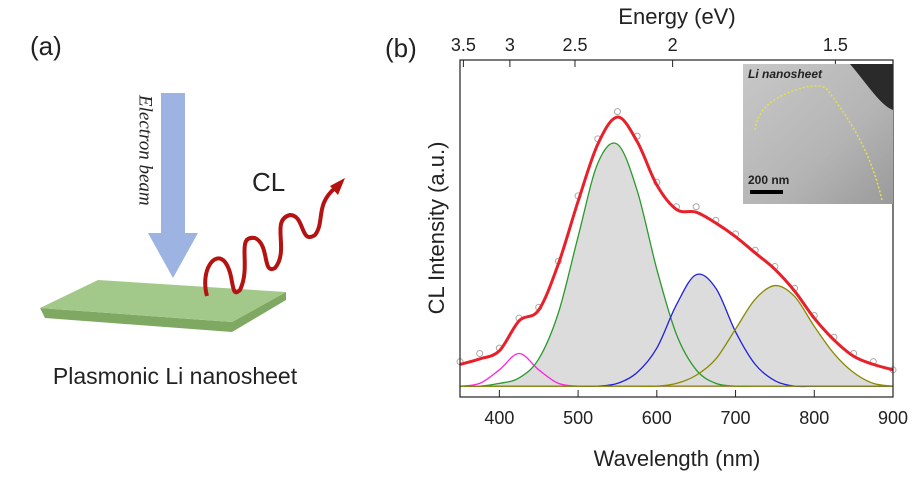 The width and height of the screenshot is (914, 480). What do you see at coordinates (871, 87) in the screenshot?
I see `inset-dark` at bounding box center [871, 87].